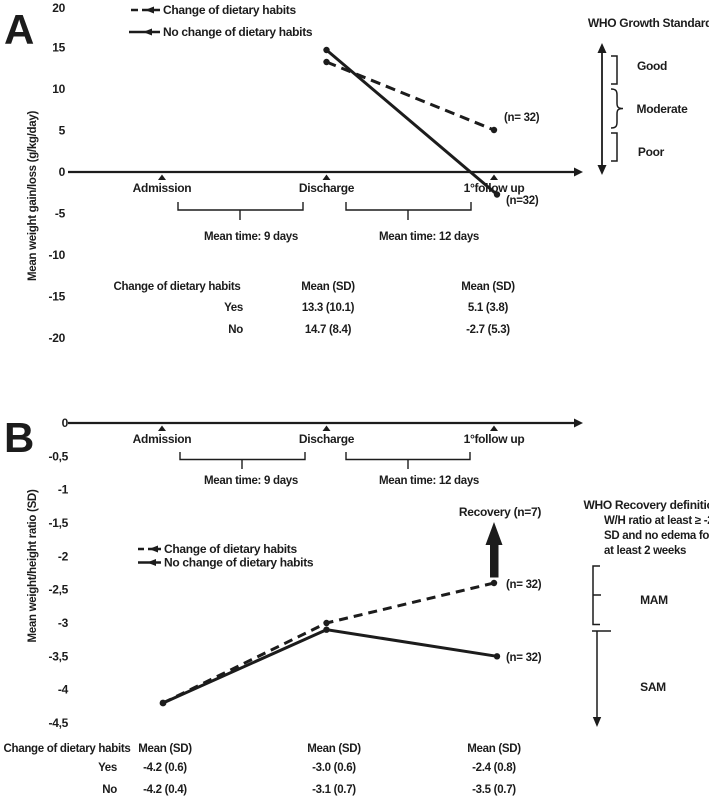 The width and height of the screenshot is (709, 797). What do you see at coordinates (522, 201) in the screenshot?
I see `n-label-solid: (n=32)` at bounding box center [522, 201].